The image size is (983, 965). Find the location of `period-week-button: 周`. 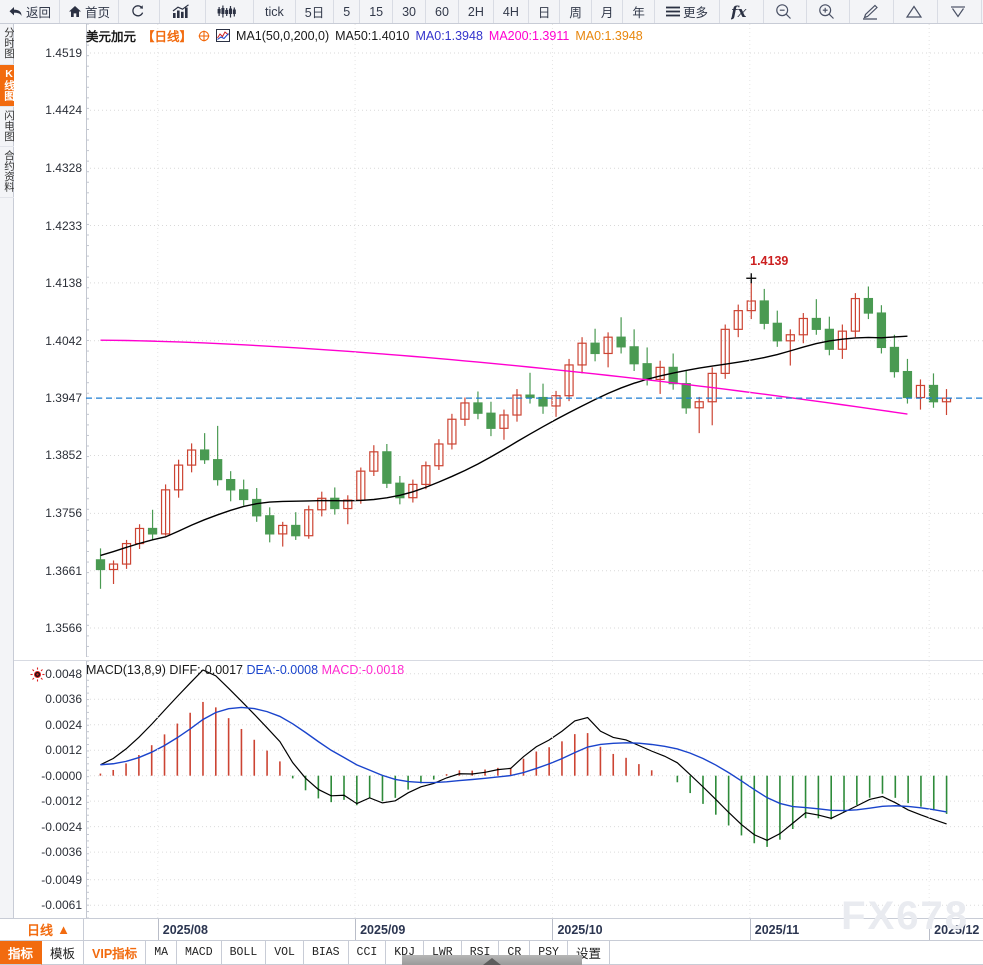

period-week-button: 周 is located at coordinates (576, 11).